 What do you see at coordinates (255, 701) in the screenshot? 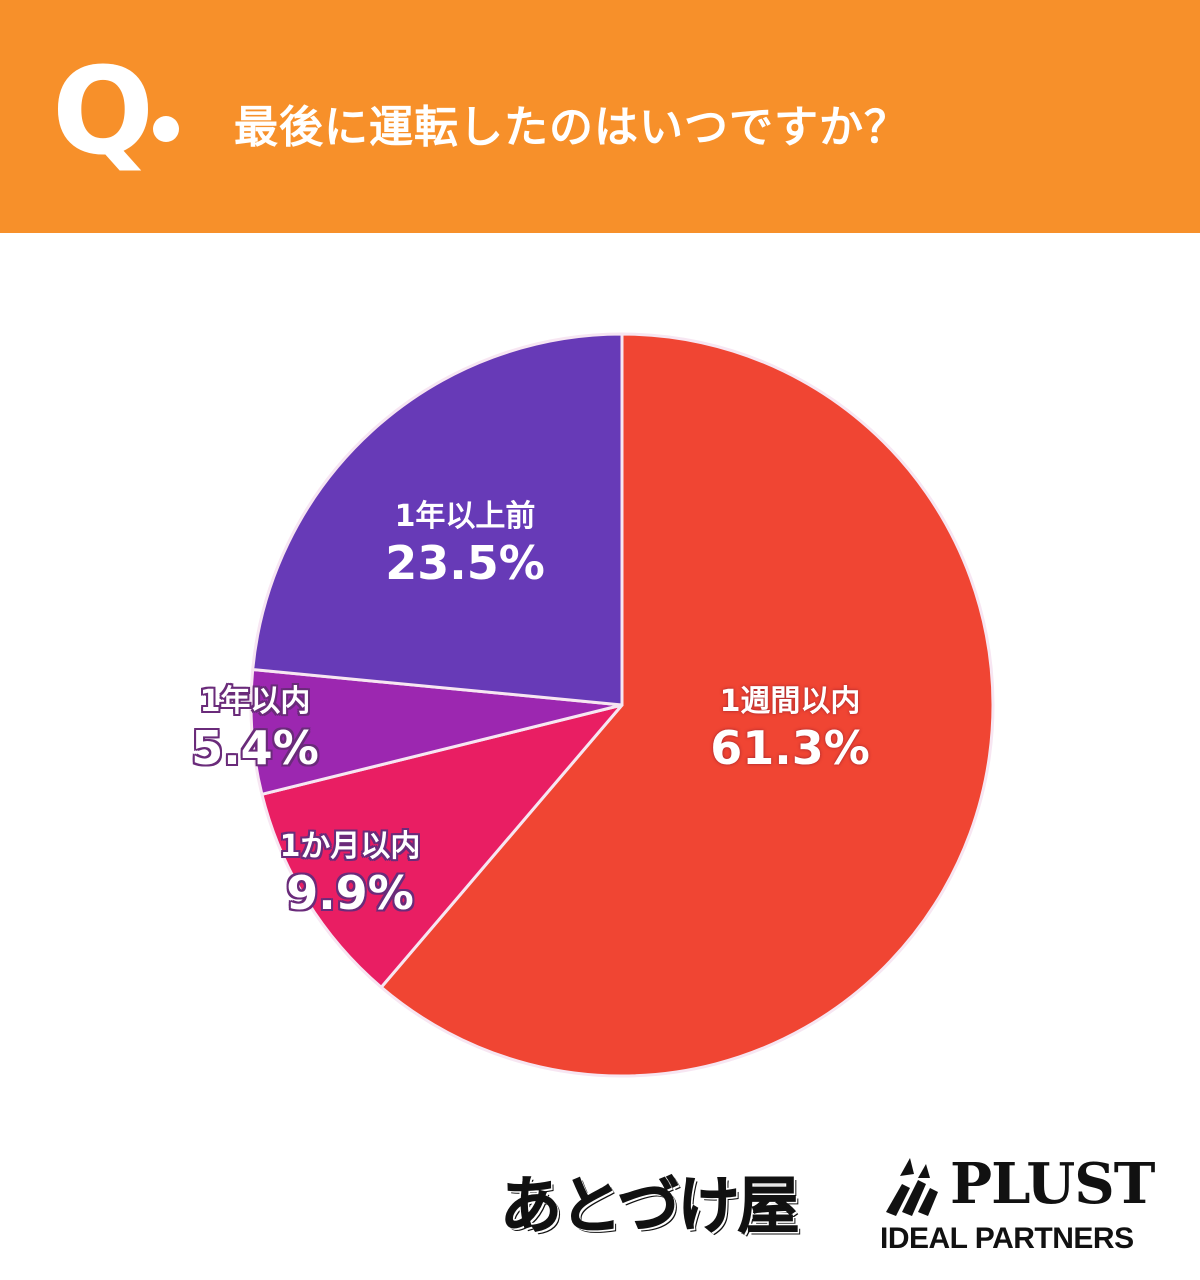
I see `slice-label-category: 1年以内` at bounding box center [255, 701].